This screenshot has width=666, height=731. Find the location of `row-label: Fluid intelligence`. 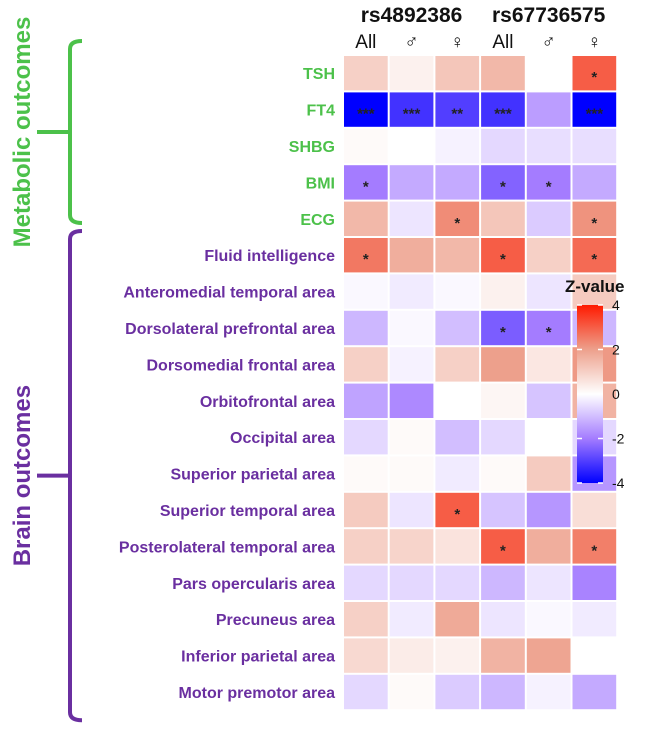

row-label: Fluid intelligence is located at coordinates (269, 256).